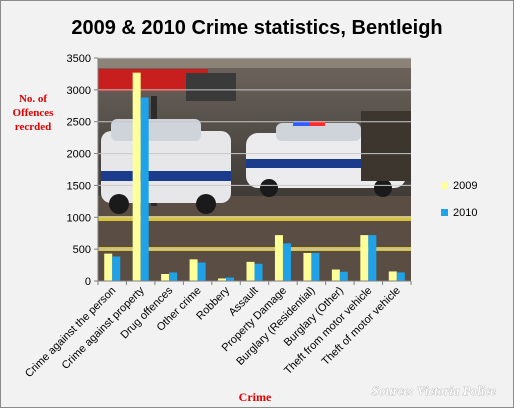 The height and width of the screenshot is (408, 514). I want to click on x-axis-label: Crime, so click(255, 397).